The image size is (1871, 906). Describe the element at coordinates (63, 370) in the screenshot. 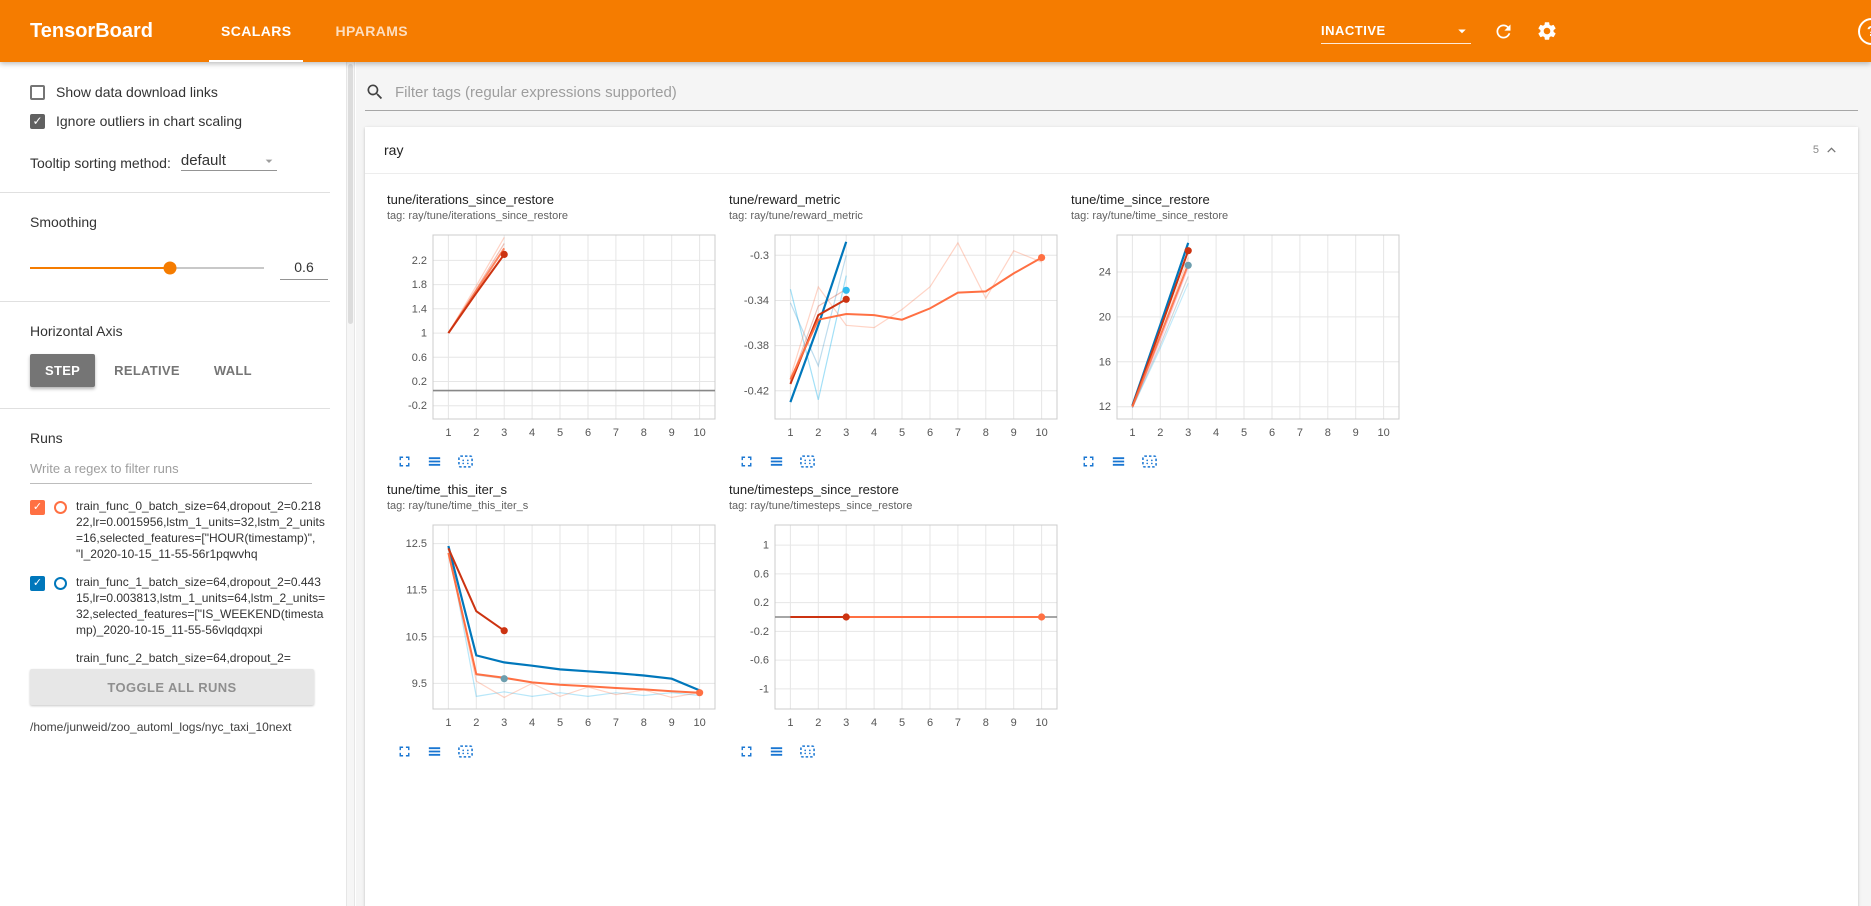

I see `axis-step-button: STEP` at that location.